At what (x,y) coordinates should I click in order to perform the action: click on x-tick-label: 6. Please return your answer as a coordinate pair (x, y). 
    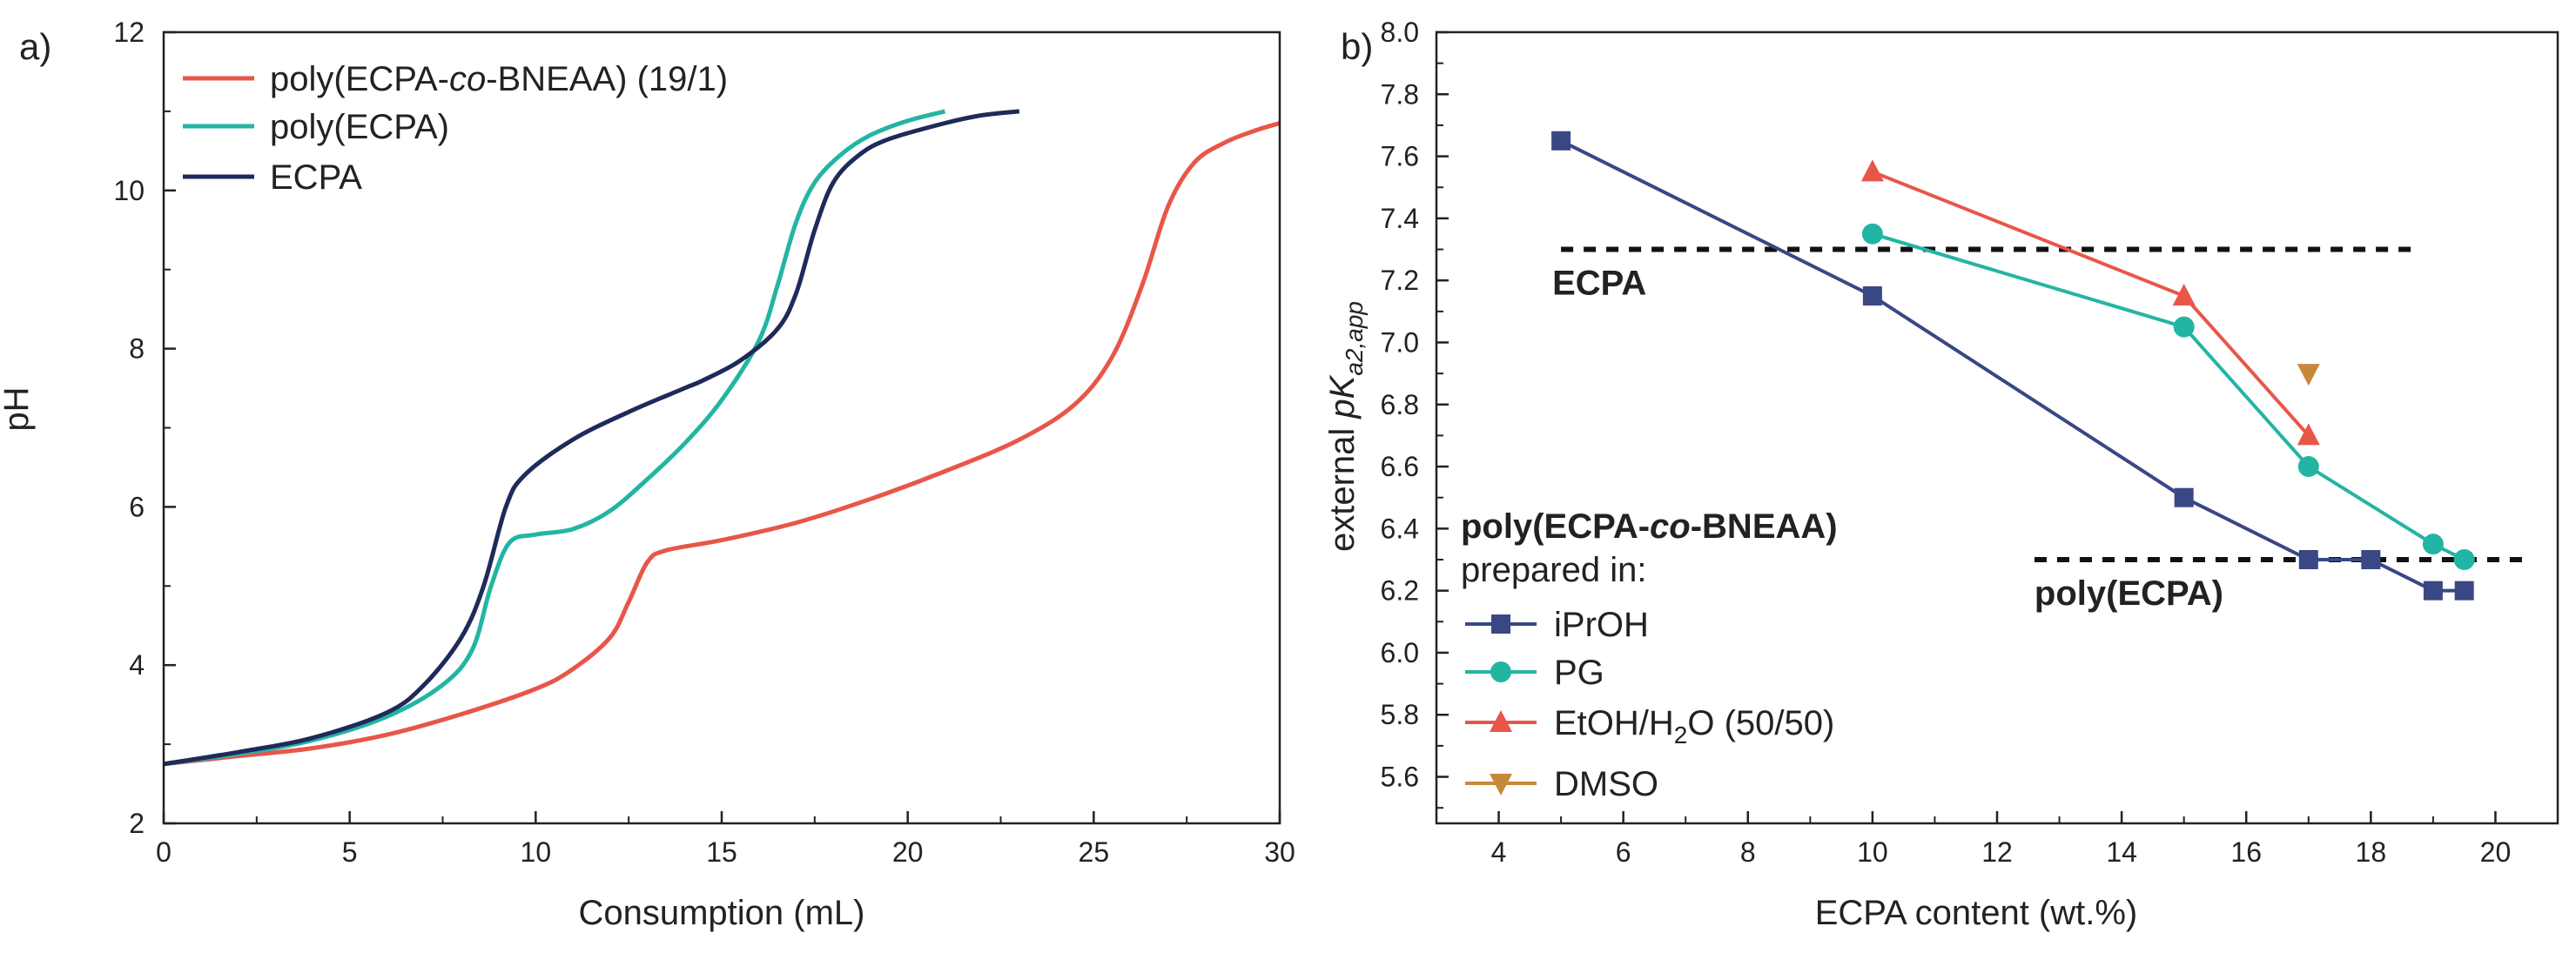
    Looking at the image, I should click on (1623, 852).